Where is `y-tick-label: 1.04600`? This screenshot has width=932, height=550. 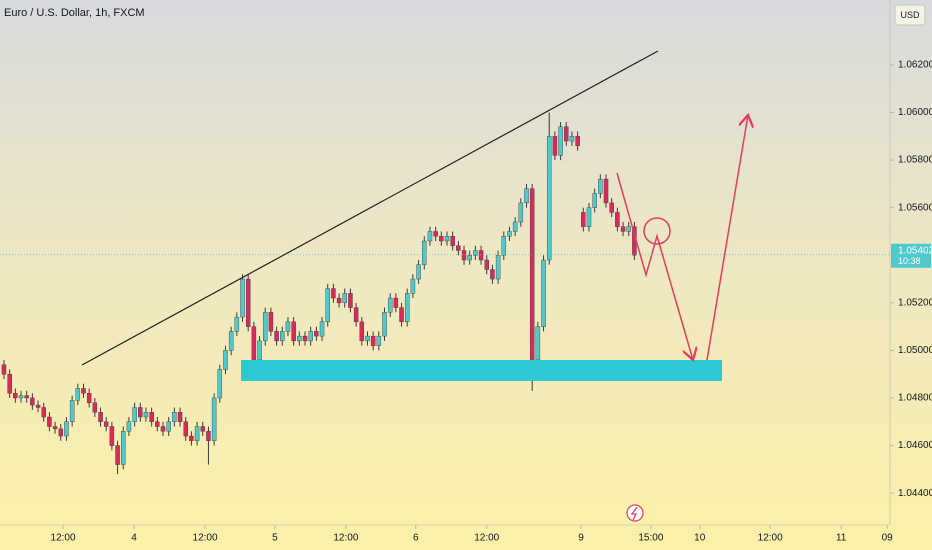
y-tick-label: 1.04600 is located at coordinates (915, 445).